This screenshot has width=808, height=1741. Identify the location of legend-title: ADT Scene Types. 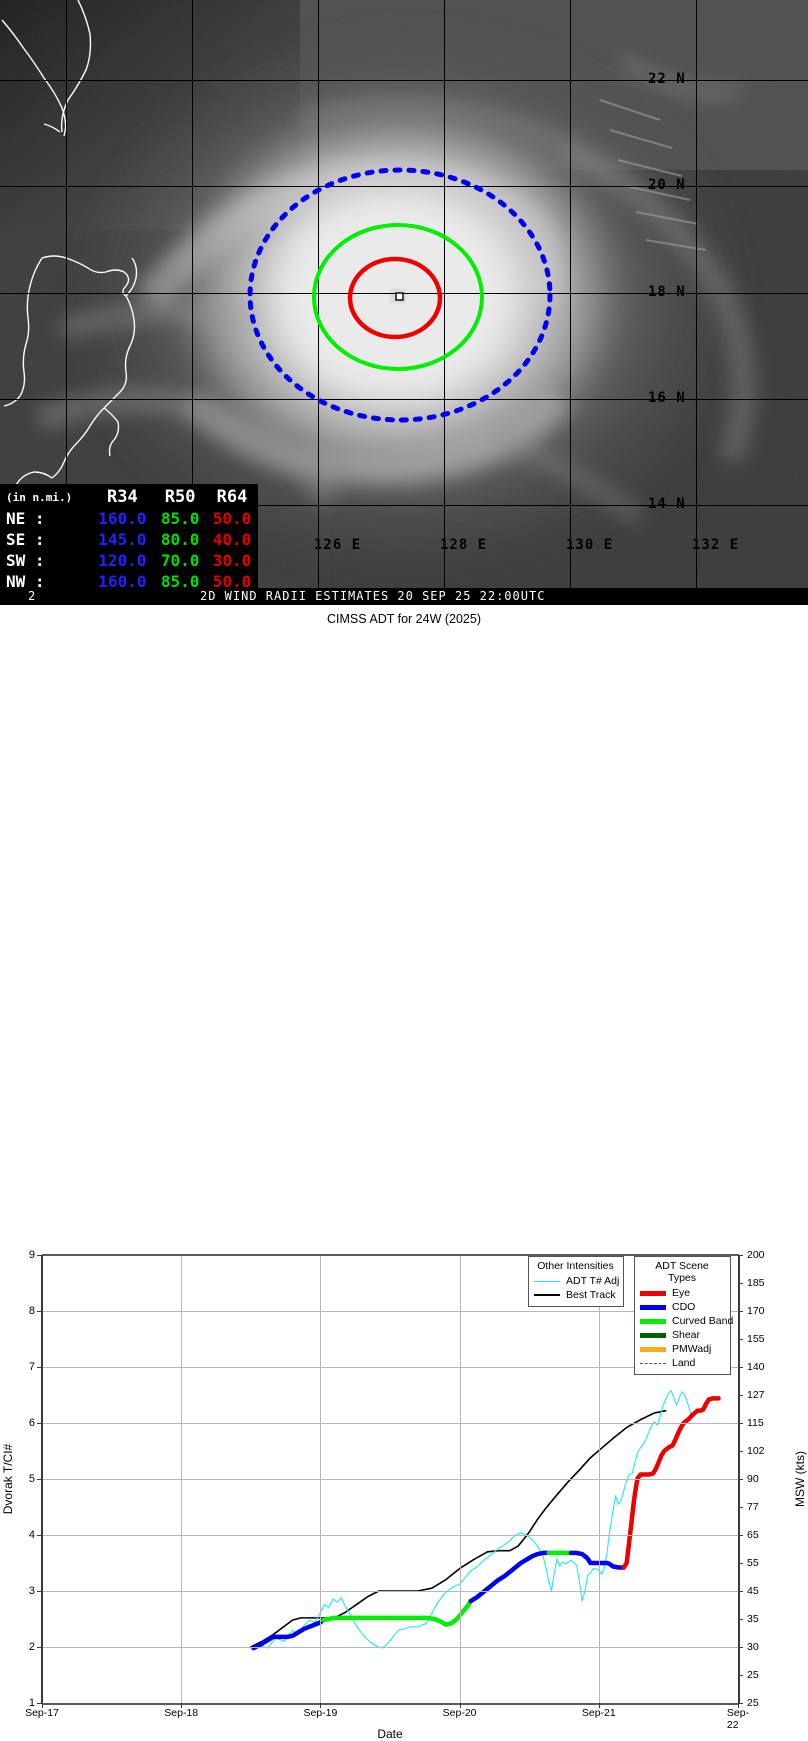
(682, 1272).